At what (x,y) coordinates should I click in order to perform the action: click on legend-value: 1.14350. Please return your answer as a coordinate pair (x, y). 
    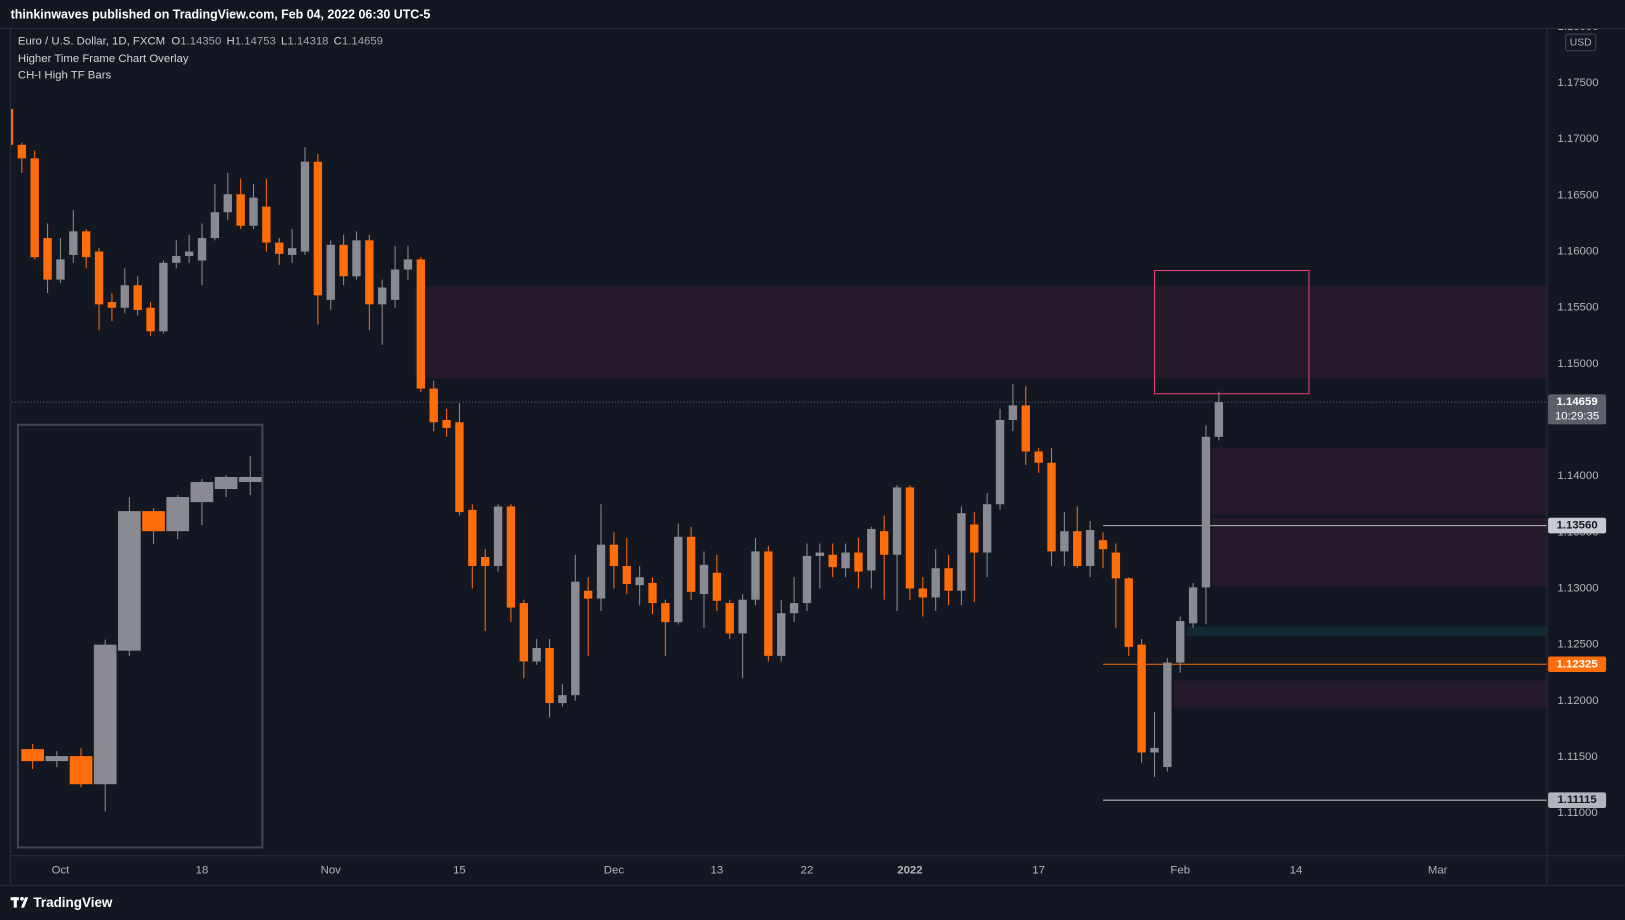
    Looking at the image, I should click on (200, 41).